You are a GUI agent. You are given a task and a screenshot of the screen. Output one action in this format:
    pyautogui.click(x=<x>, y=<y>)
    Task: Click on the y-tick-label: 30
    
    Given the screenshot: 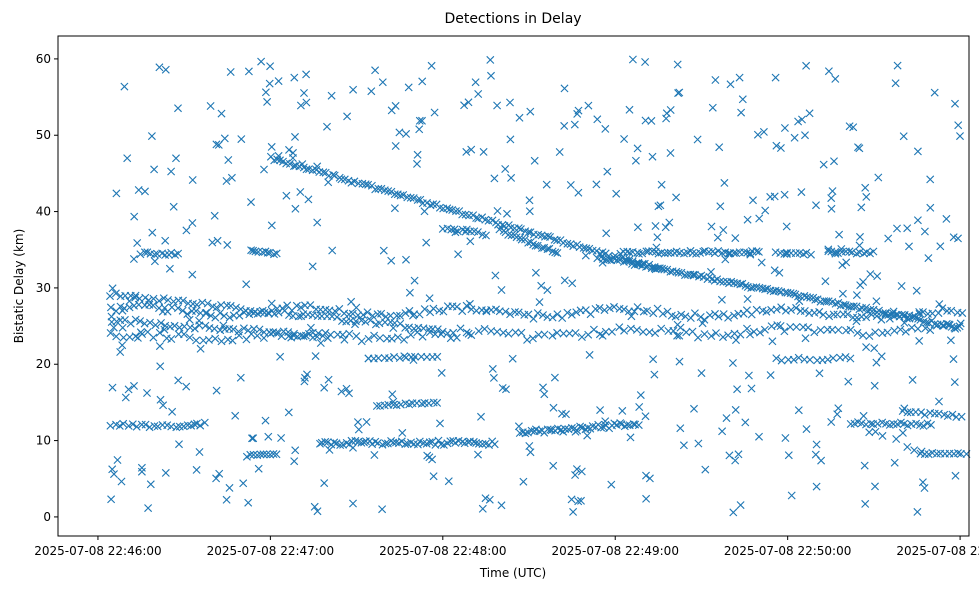 What is the action you would take?
    pyautogui.click(x=43, y=288)
    